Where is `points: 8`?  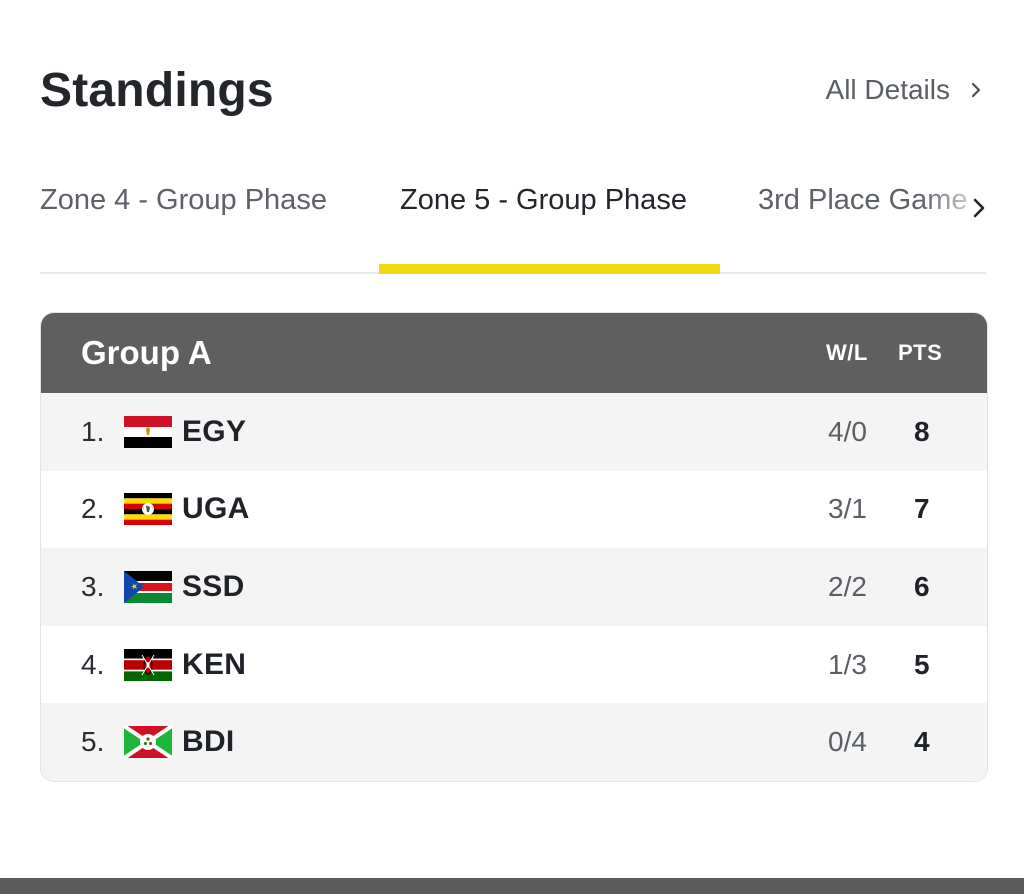
points: 8 is located at coordinates (922, 431).